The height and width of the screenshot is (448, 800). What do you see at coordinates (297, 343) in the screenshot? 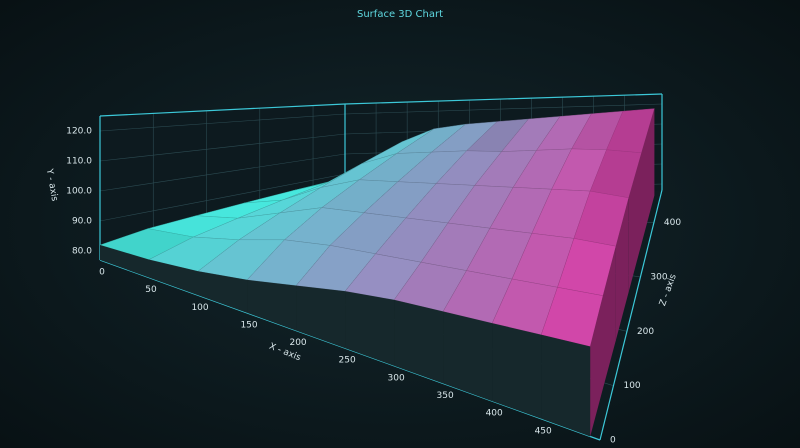
I see `x-tick-label: 200` at bounding box center [297, 343].